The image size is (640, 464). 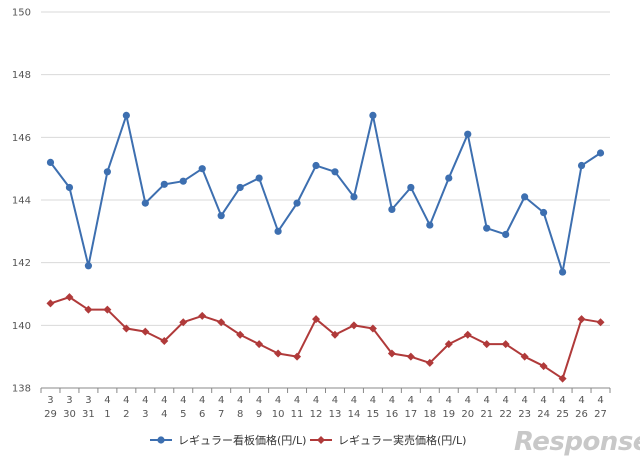 What do you see at coordinates (354, 414) in the screenshot?
I see `x-tick-label-day: 14` at bounding box center [354, 414].